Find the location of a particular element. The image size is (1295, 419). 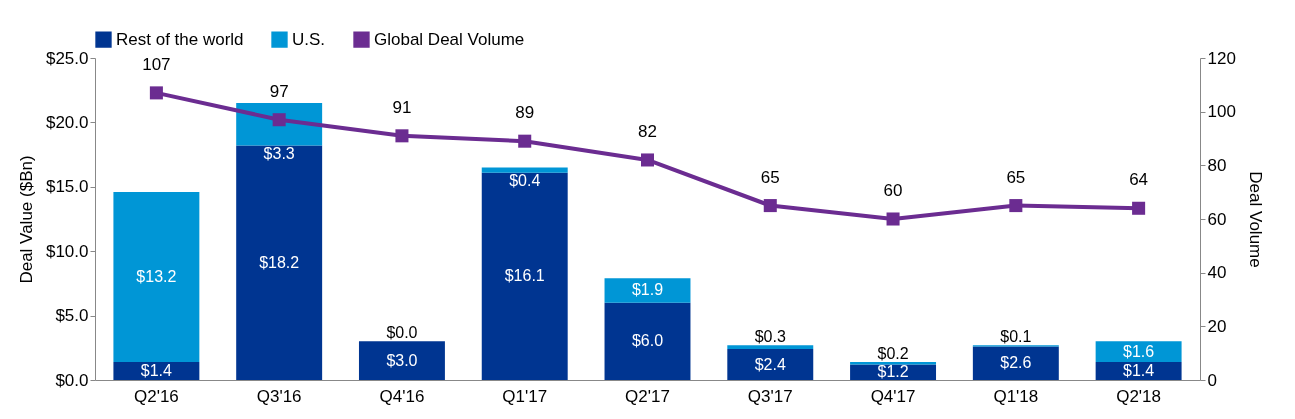

y-tick-label: $10.0 is located at coordinates (67, 251).